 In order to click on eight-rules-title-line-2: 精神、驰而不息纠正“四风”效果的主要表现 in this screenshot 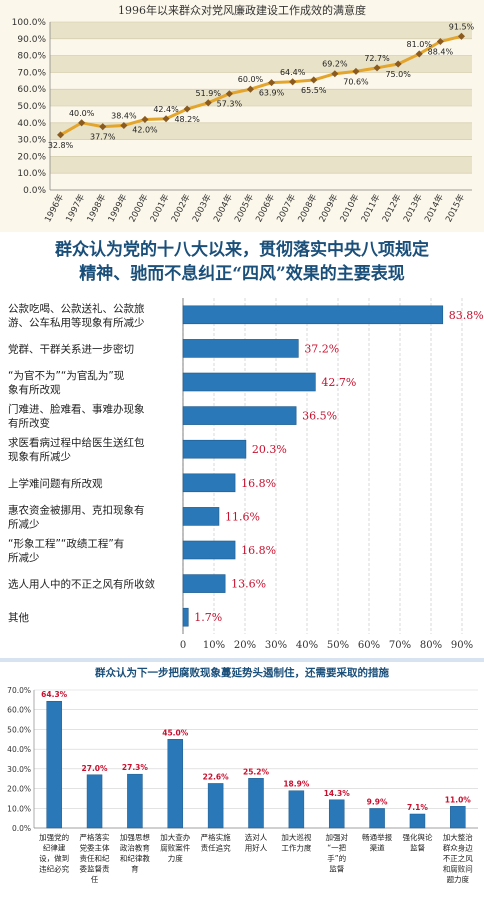, I will do `click(242, 274)`.